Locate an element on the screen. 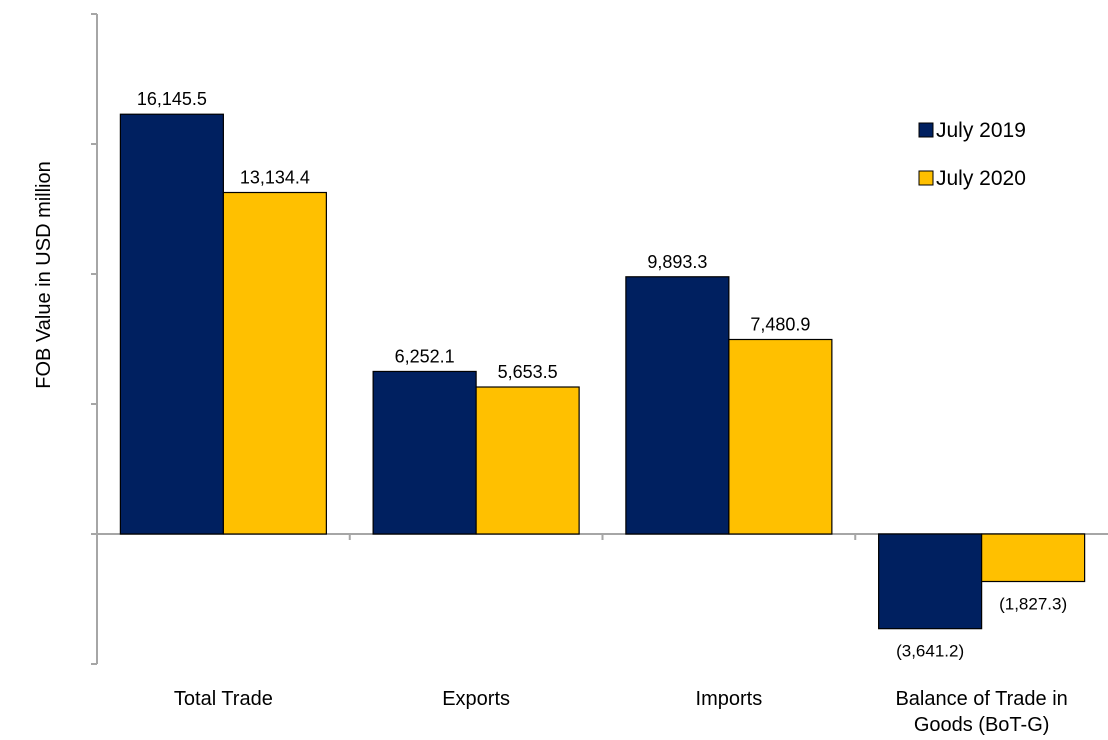 The image size is (1108, 740). data-label: 9,893.3 is located at coordinates (677, 262).